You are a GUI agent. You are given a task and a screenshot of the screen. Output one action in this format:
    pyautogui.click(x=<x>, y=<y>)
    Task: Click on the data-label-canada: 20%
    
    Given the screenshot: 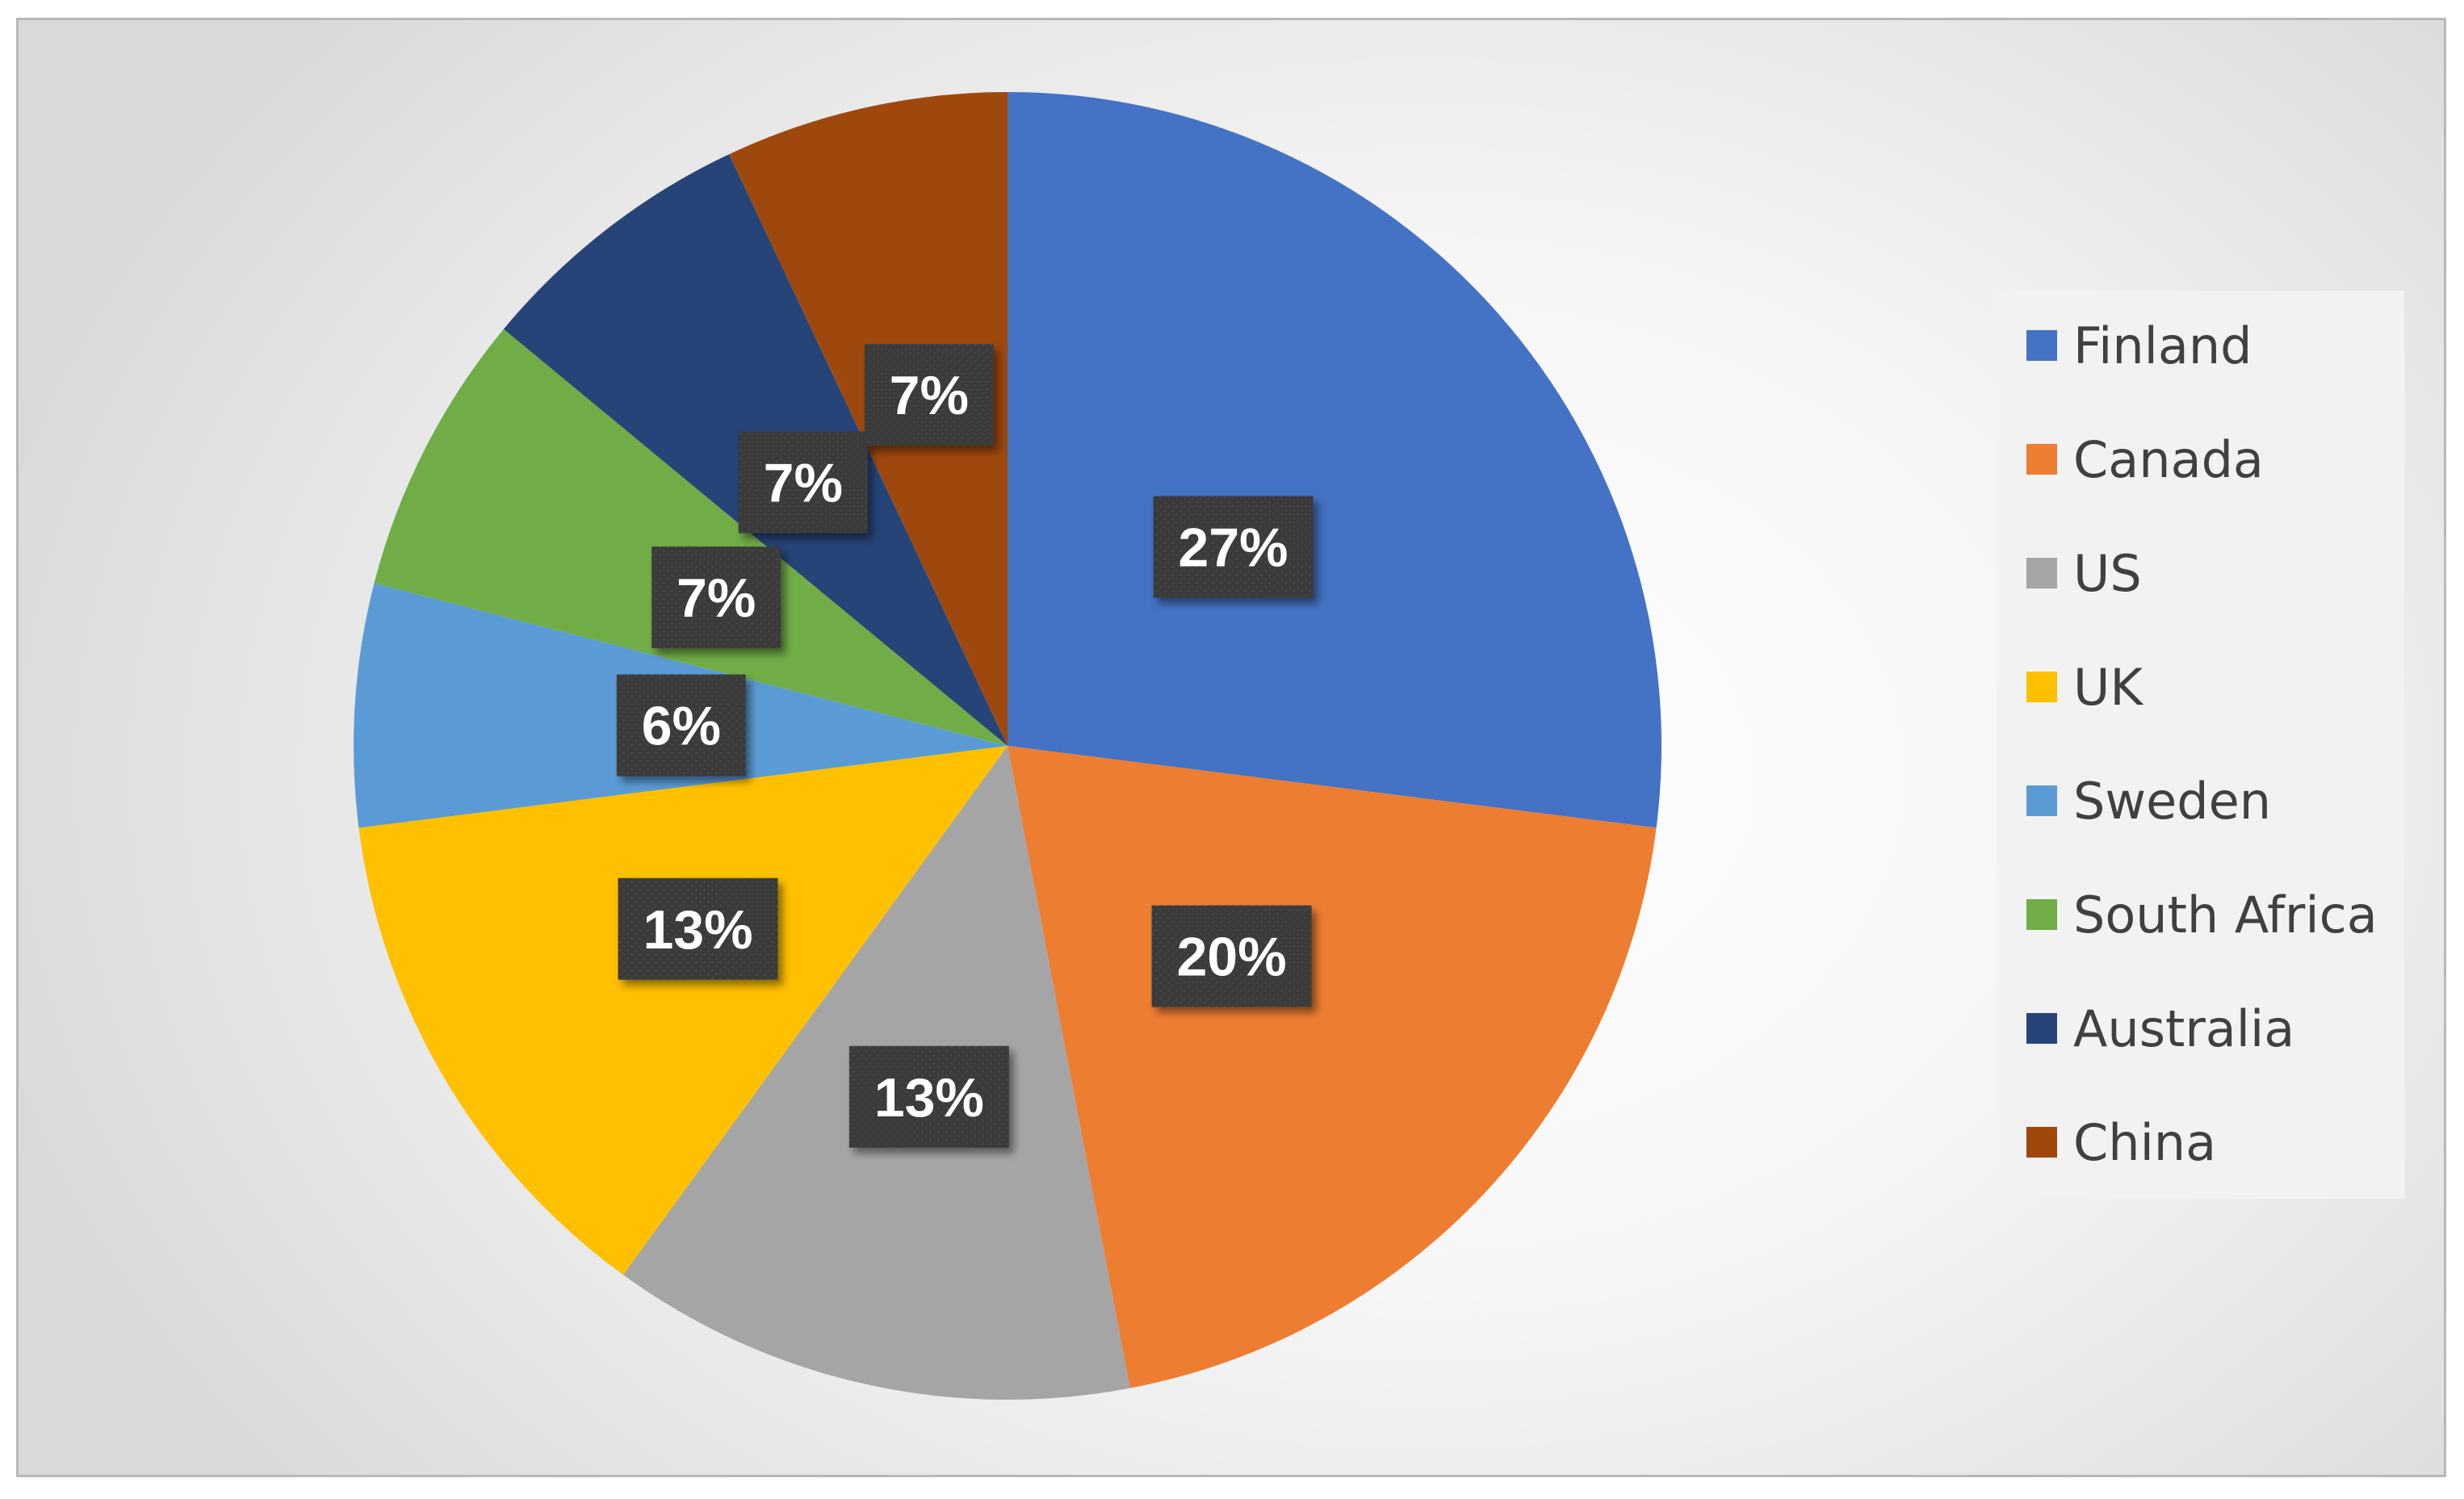 What is the action you would take?
    pyautogui.click(x=1231, y=956)
    